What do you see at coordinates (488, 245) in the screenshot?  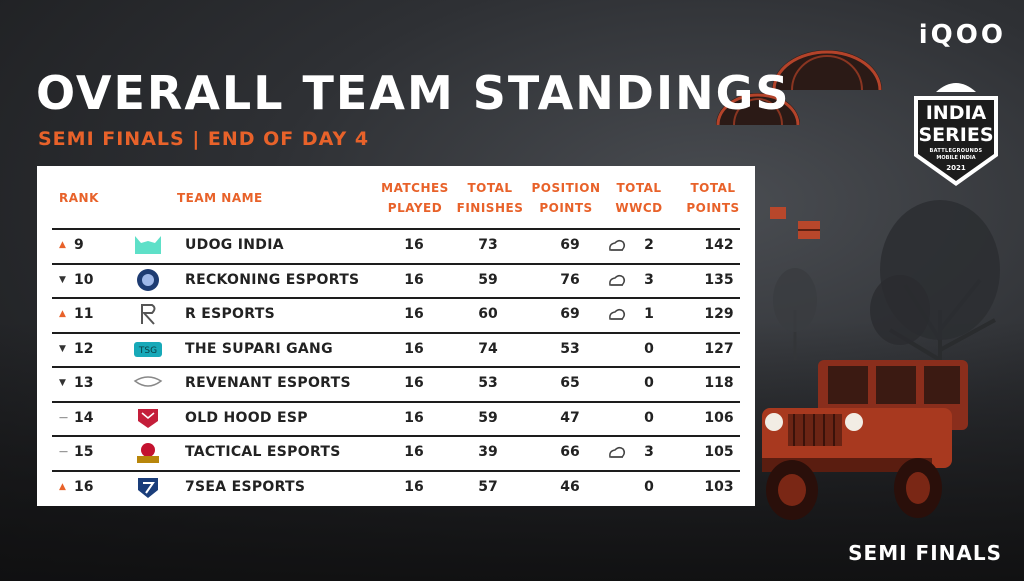 I see `total-finishes: 73` at bounding box center [488, 245].